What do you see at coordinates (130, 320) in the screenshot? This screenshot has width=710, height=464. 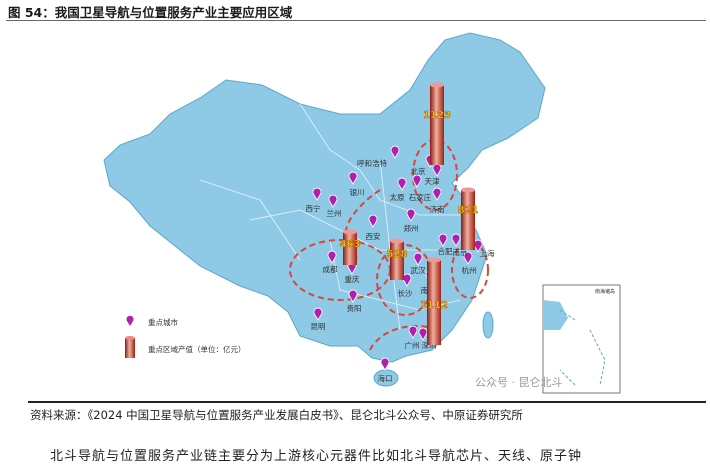 I see `legend-pin-icon` at bounding box center [130, 320].